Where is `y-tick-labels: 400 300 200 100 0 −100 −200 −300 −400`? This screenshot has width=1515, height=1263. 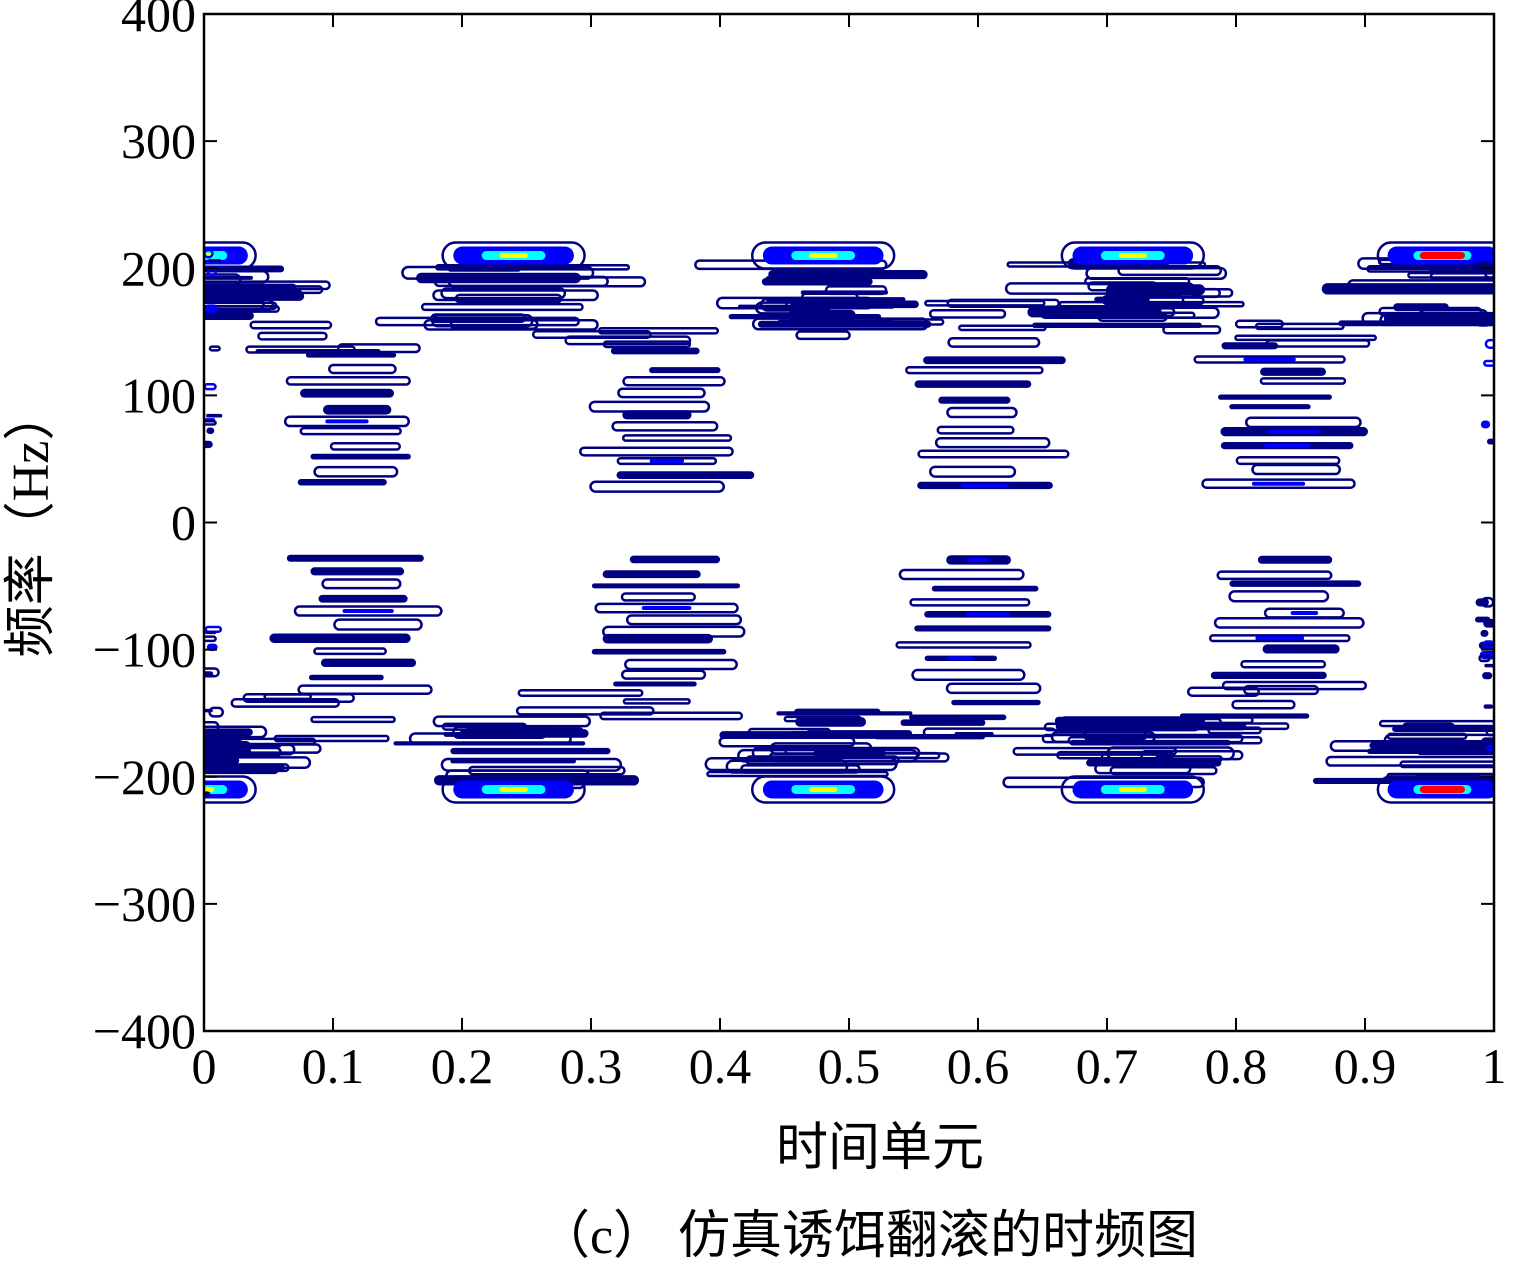 y-tick-labels: 400 300 200 100 0 −100 −200 −300 −400 is located at coordinates (144, 529).